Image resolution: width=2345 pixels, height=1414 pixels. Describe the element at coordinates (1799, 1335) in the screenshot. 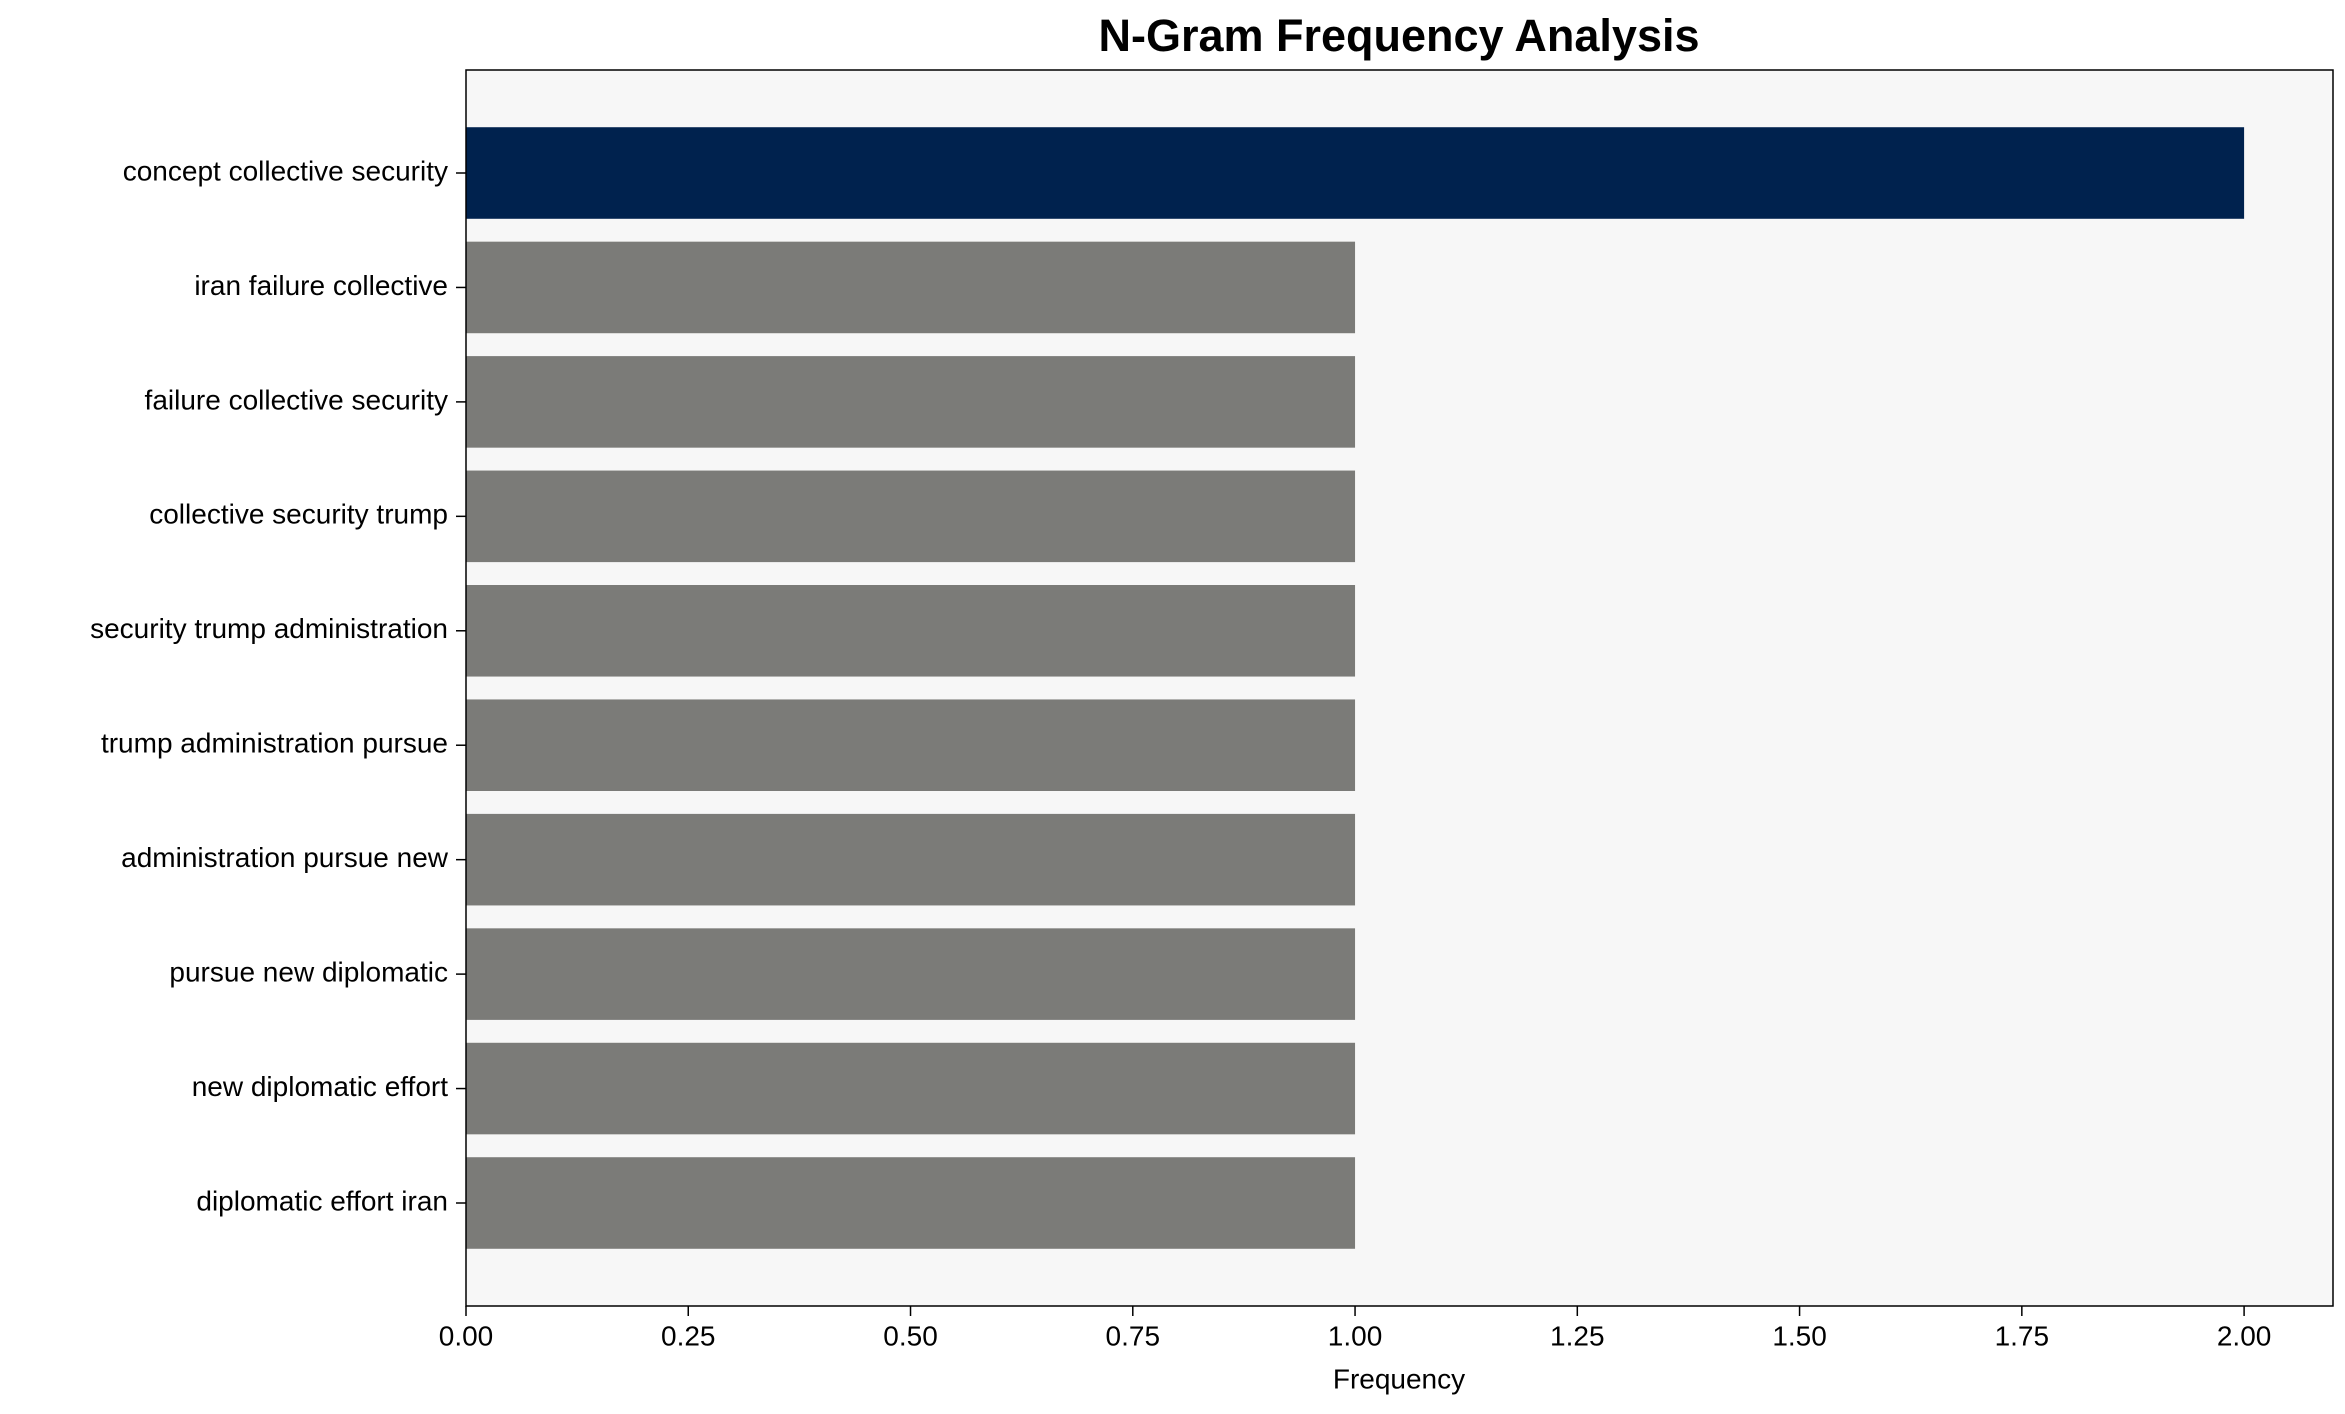

I see `x-tick-label: 1.50` at that location.